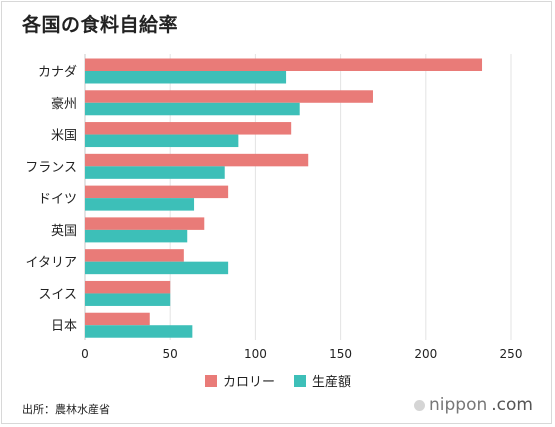 This screenshot has height=427, width=555. Describe the element at coordinates (458, 405) in the screenshot. I see `brand-name: nippon` at that location.